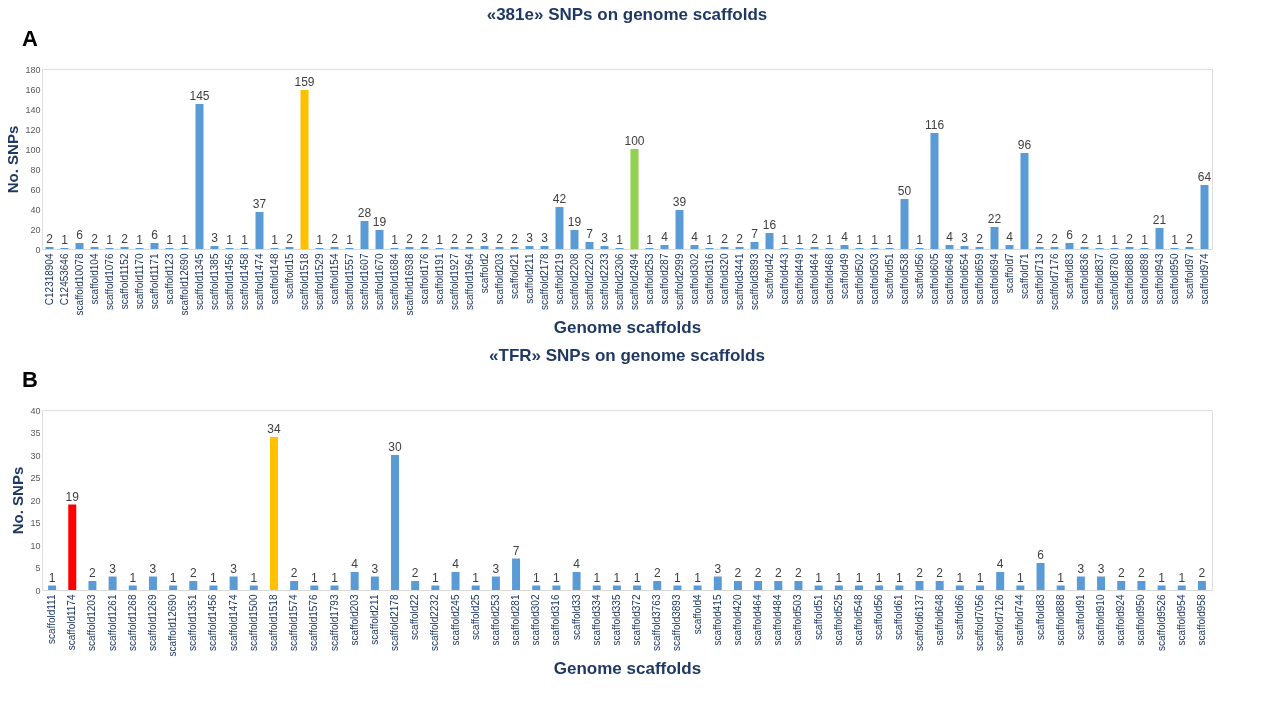  Describe the element at coordinates (395, 623) in the screenshot. I see `x-tick-label: scaffold2178` at that location.